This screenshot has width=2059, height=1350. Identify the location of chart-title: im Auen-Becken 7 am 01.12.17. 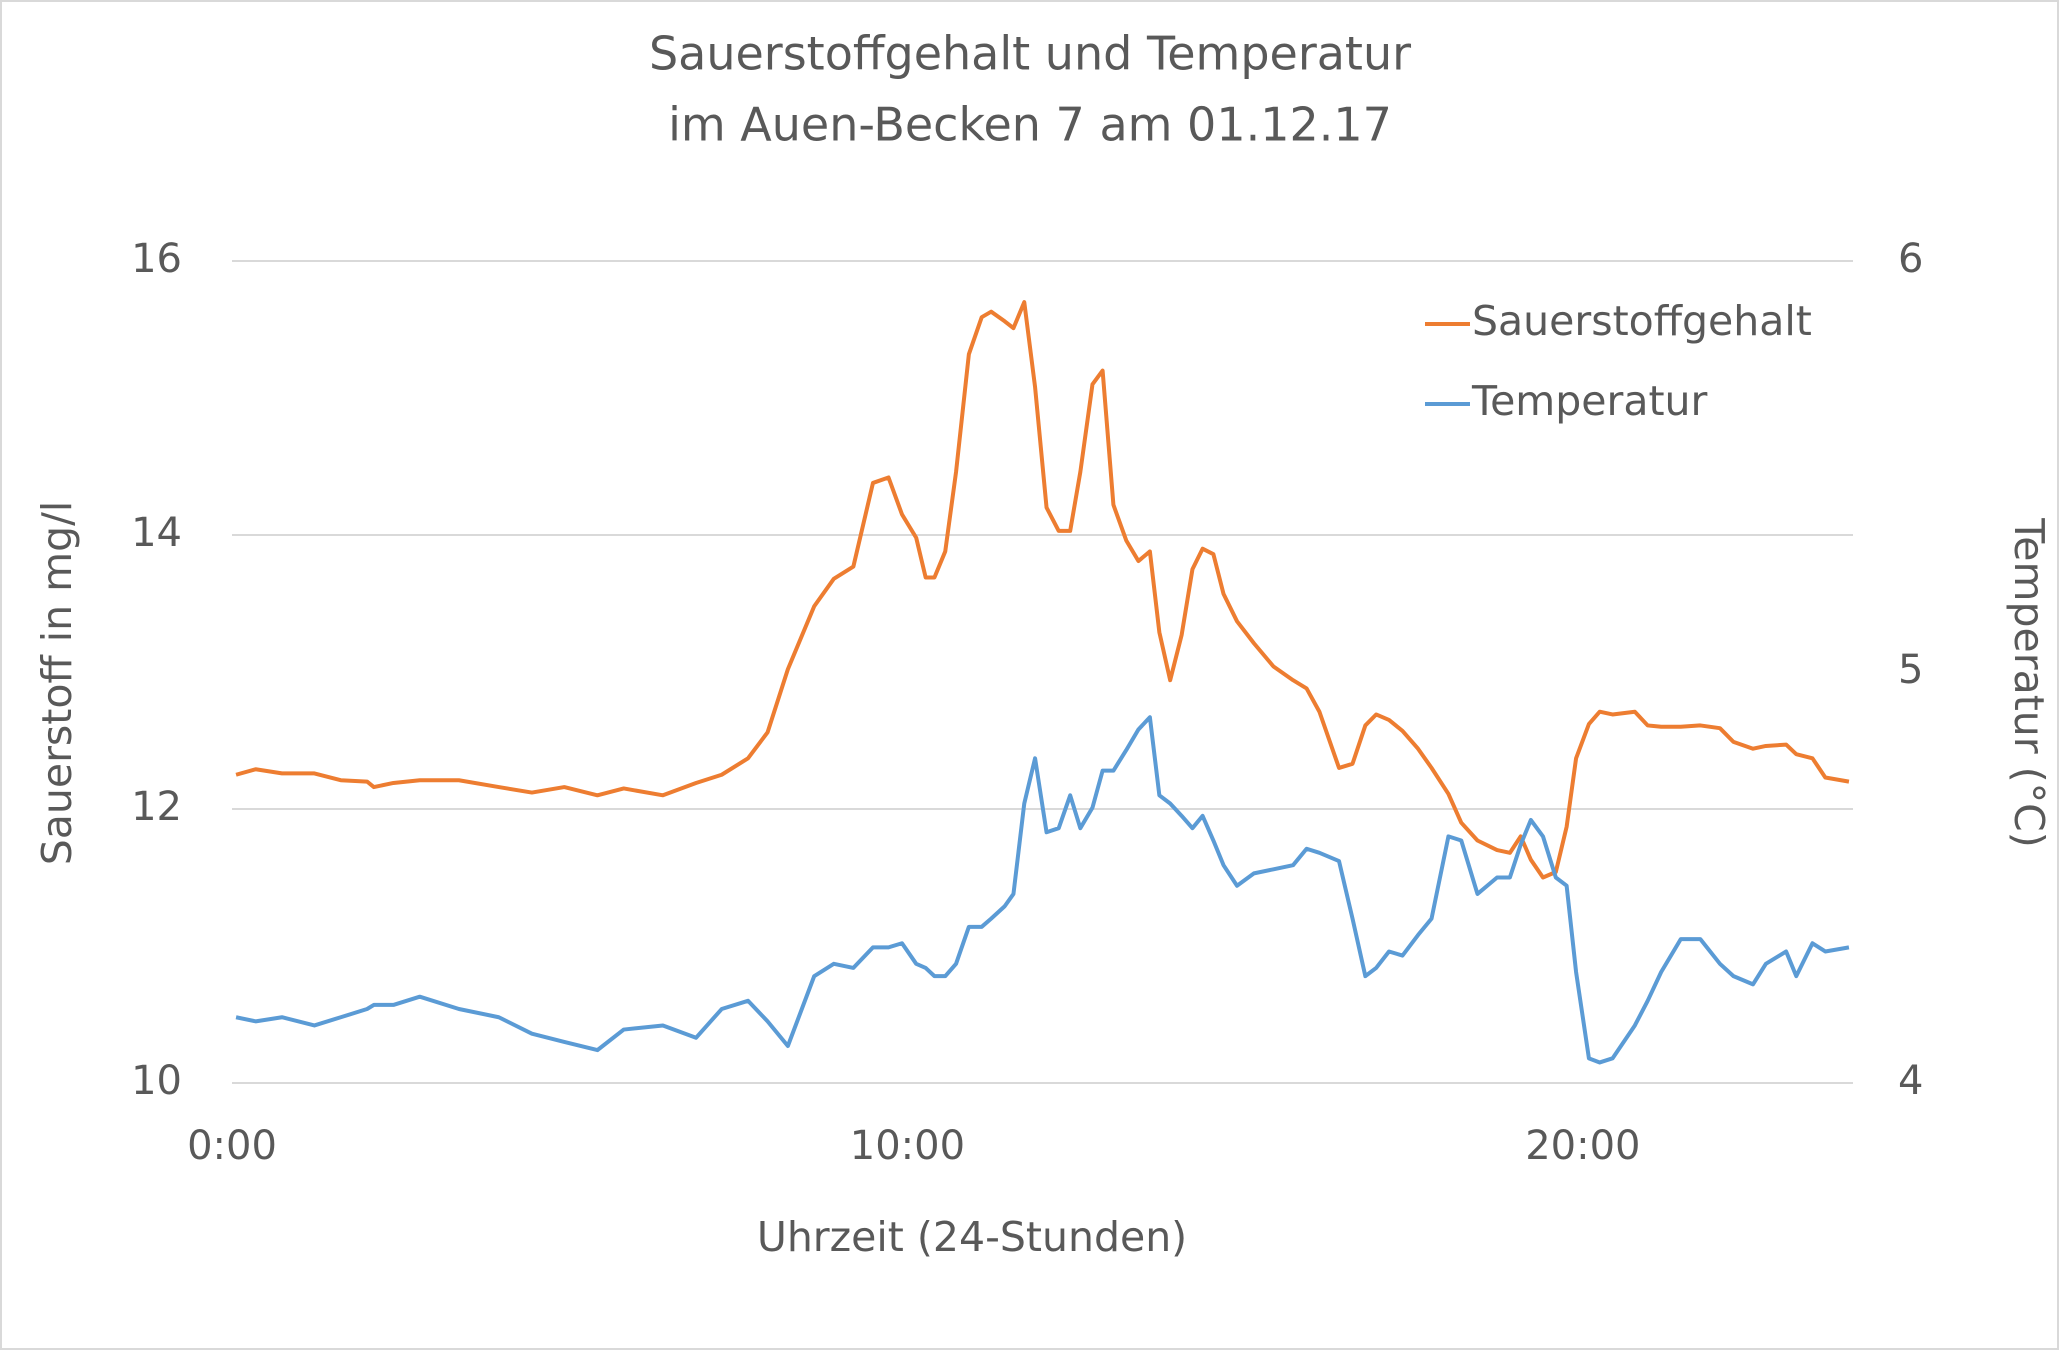
(1030, 125).